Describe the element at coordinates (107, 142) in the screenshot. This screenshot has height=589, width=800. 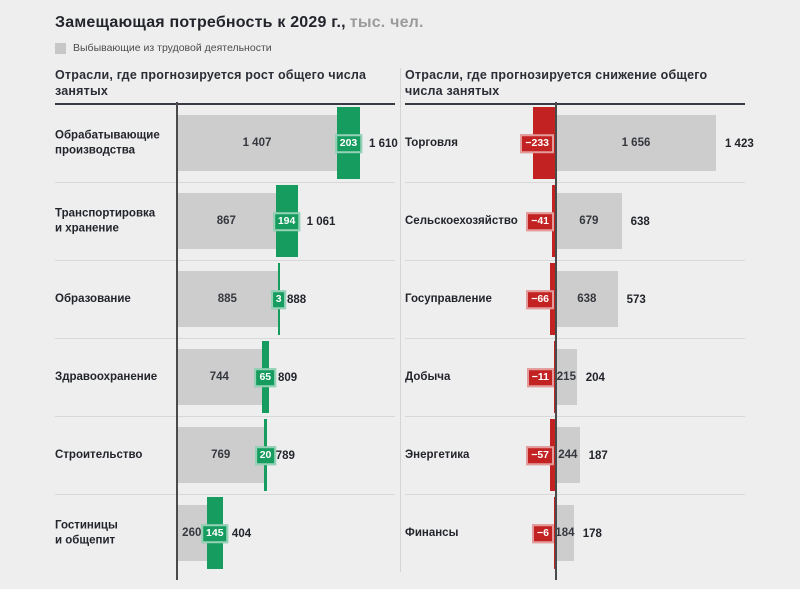
I see `category-label: Обрабатывающие производства` at that location.